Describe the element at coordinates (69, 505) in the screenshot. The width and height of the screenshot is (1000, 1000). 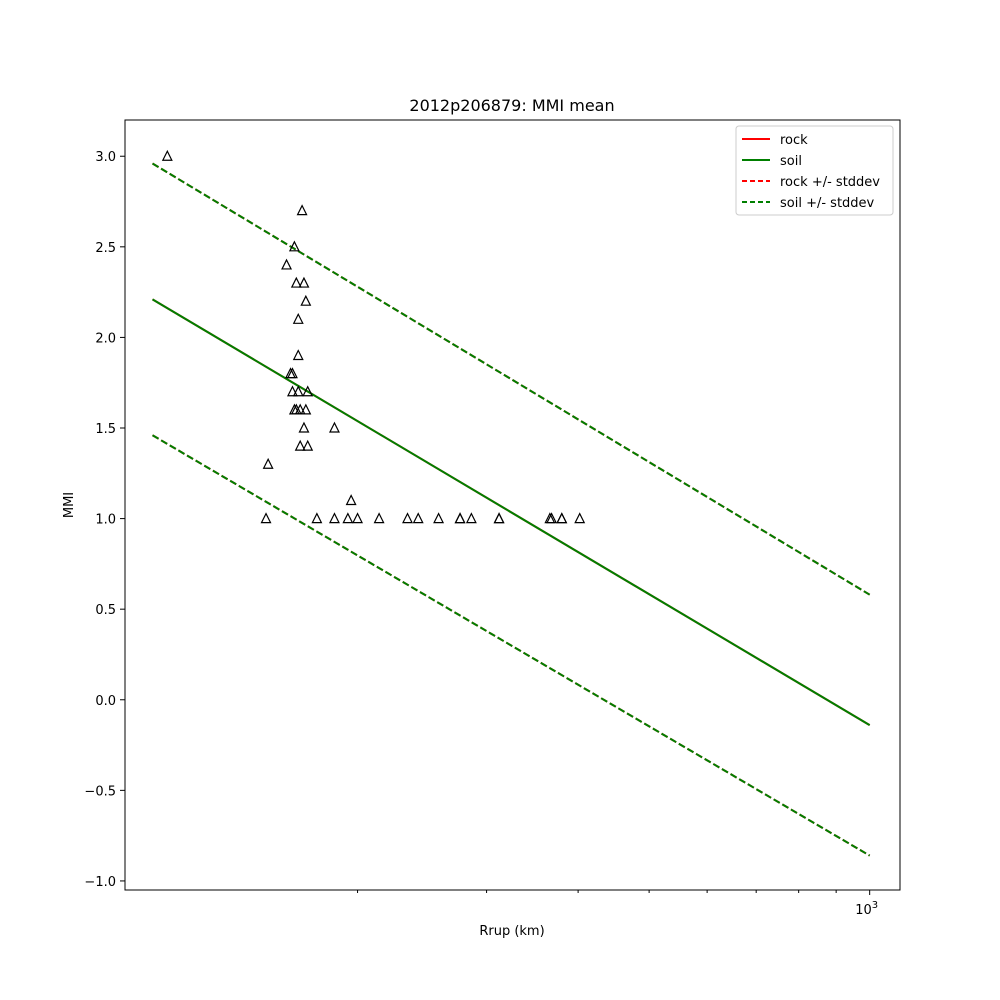
I see `y-axis-title: MMI` at that location.